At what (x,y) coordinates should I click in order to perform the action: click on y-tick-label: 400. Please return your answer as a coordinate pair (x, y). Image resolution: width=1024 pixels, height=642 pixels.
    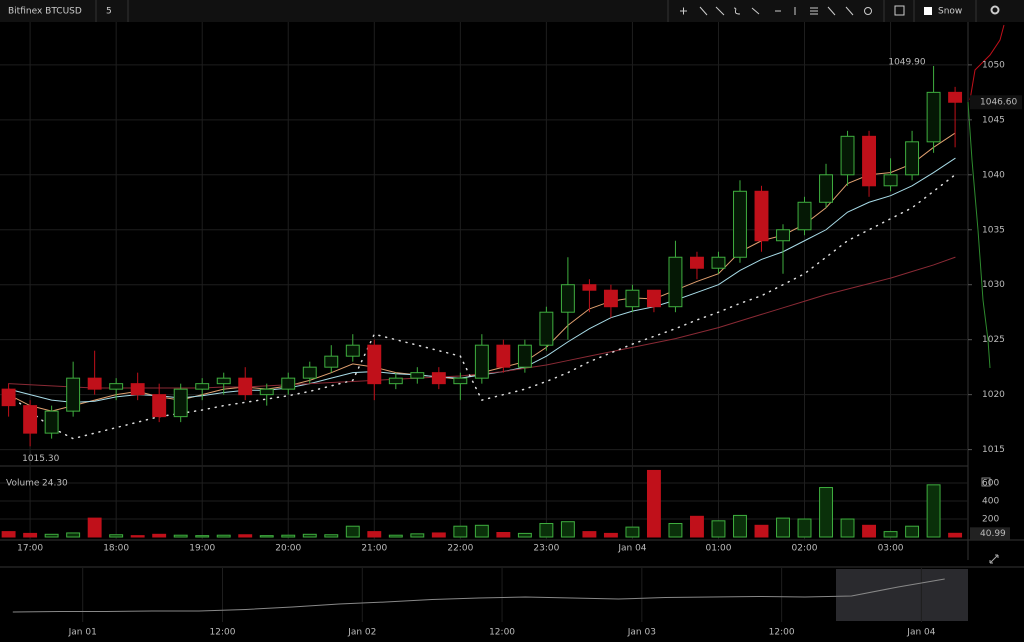
    Looking at the image, I should click on (990, 502).